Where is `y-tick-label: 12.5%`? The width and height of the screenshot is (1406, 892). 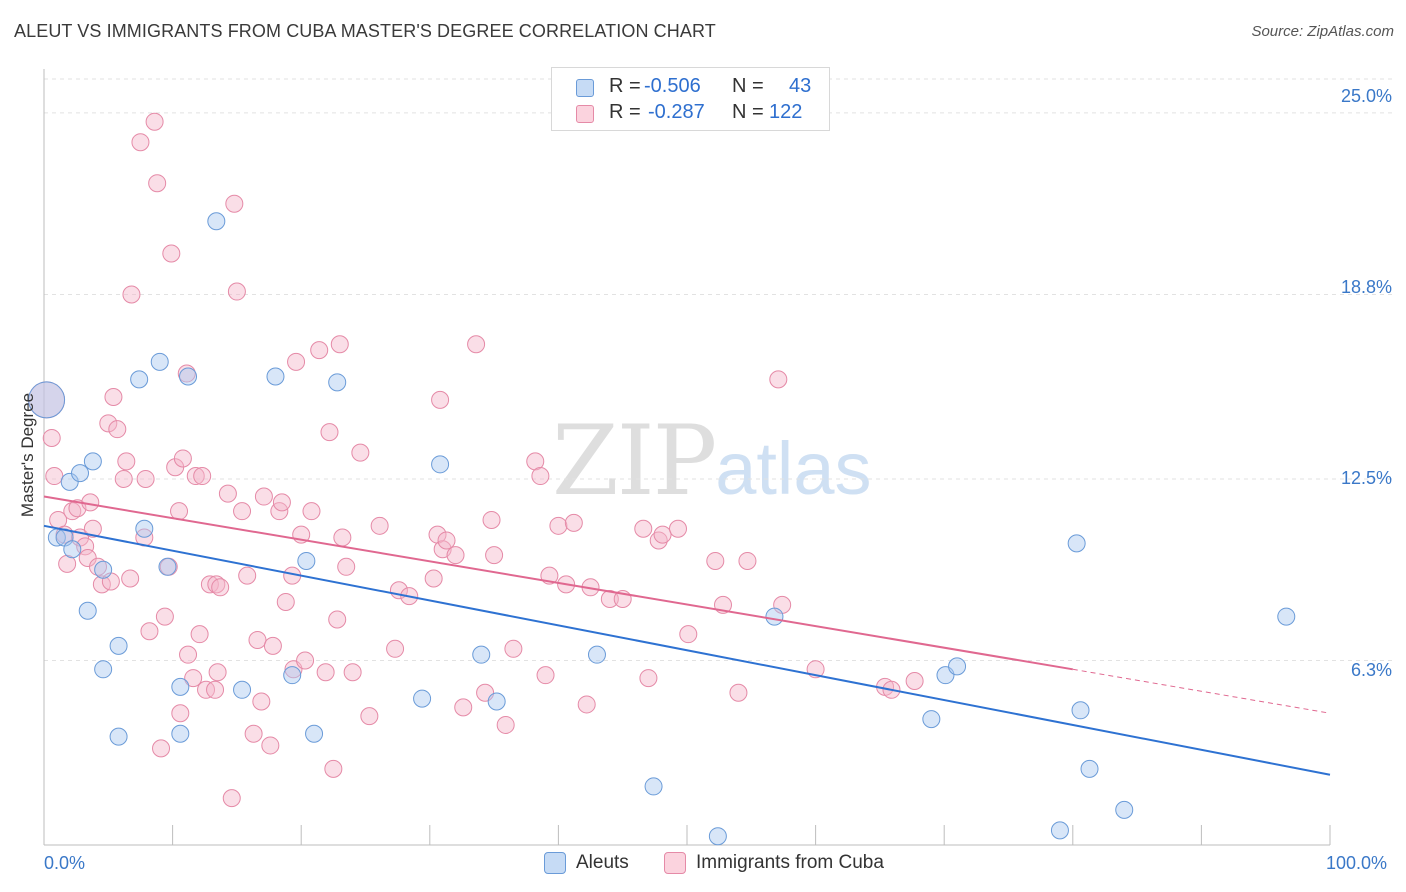 y-tick-label: 12.5% is located at coordinates (1366, 478).